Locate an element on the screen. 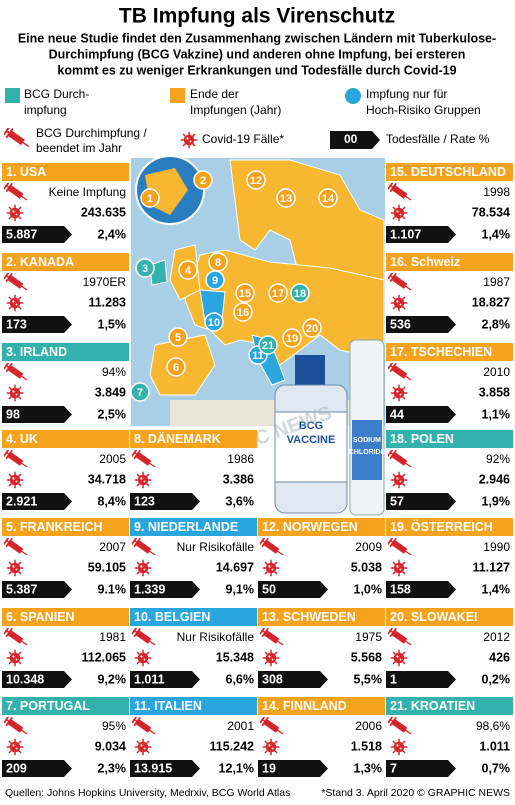 The image size is (515, 805). map-marker-label: 6 is located at coordinates (176, 368).